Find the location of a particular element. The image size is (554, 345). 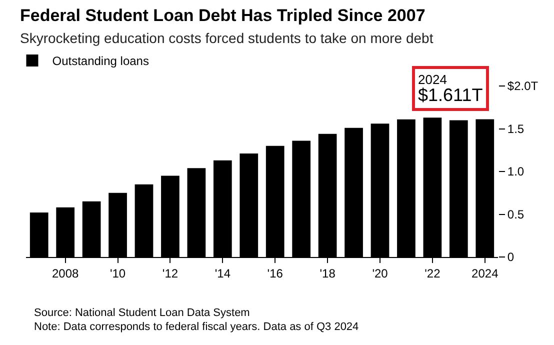

x-tick-label: '12 is located at coordinates (170, 273).